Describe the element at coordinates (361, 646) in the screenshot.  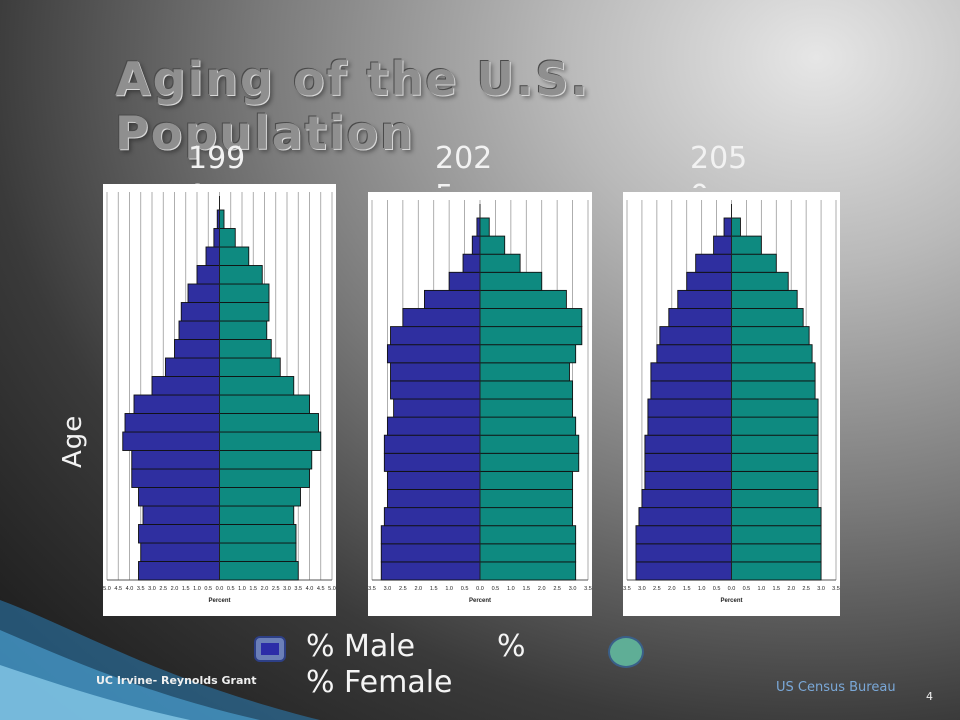
I see `legend-male-label: % Male` at that location.